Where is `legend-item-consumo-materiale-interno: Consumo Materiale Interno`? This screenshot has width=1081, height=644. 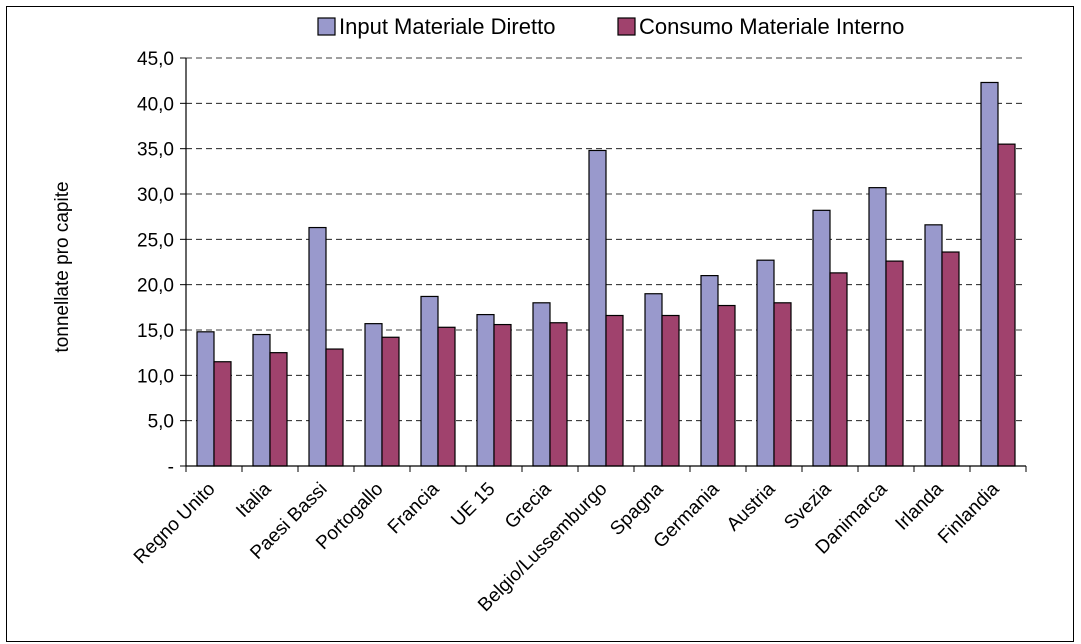
legend-item-consumo-materiale-interno: Consumo Materiale Interno is located at coordinates (760, 26).